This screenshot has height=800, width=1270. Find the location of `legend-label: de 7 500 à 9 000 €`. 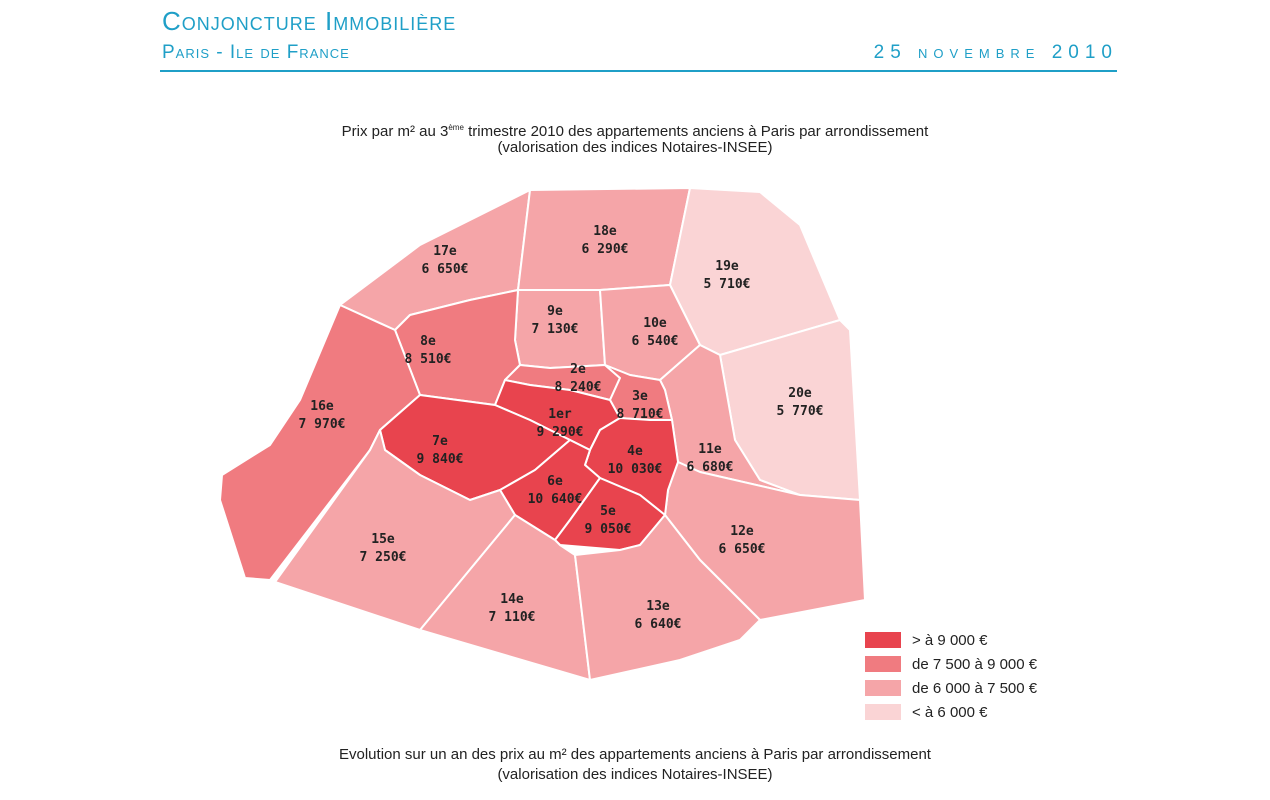

legend-label: de 7 500 à 9 000 € is located at coordinates (975, 664).